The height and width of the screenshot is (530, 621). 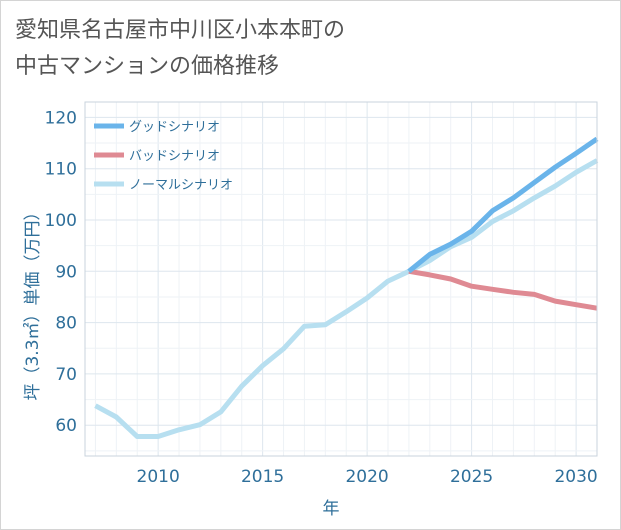 I want to click on y-tick-label: 110, so click(x=61, y=170).